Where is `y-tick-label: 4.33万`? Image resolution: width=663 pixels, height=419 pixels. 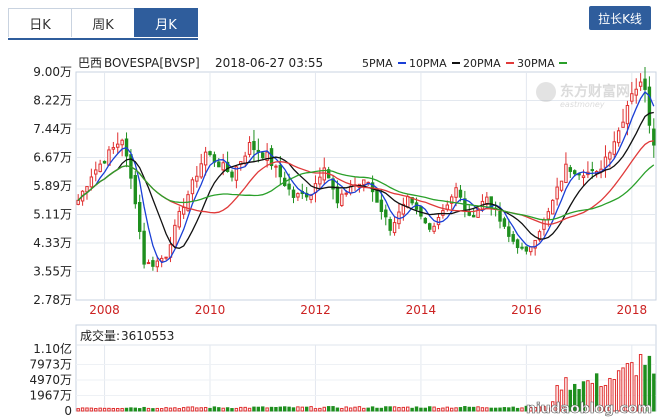
y-tick-label: 4.33万 is located at coordinates (52, 243).